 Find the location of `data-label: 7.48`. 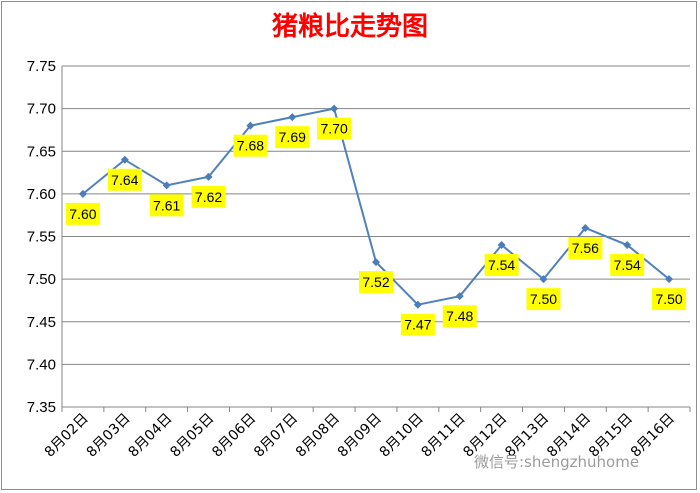

data-label: 7.48 is located at coordinates (459, 316).